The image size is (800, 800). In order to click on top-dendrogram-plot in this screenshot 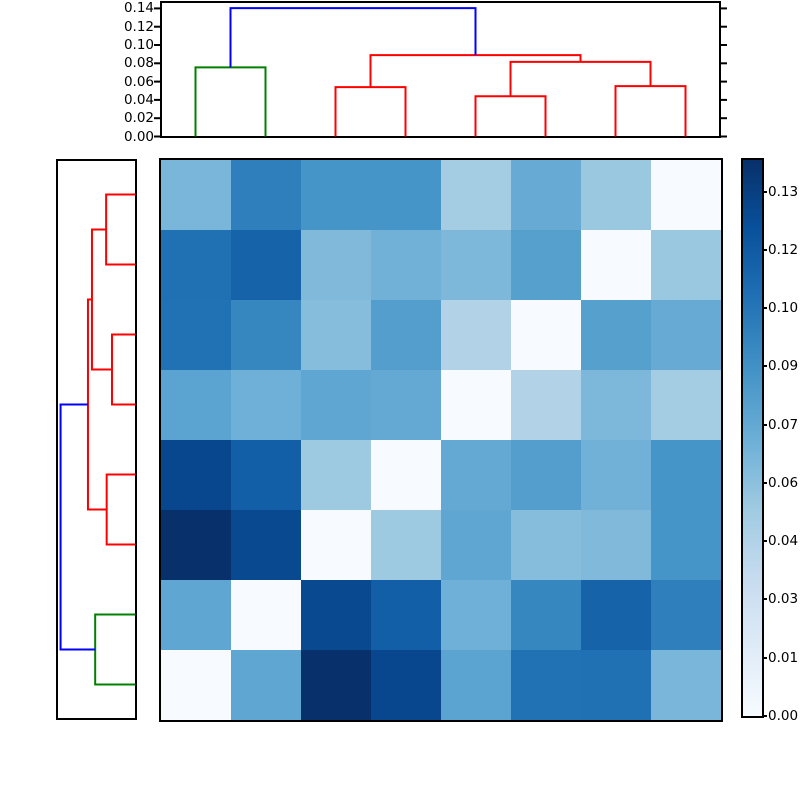, I will do `click(440, 69)`.